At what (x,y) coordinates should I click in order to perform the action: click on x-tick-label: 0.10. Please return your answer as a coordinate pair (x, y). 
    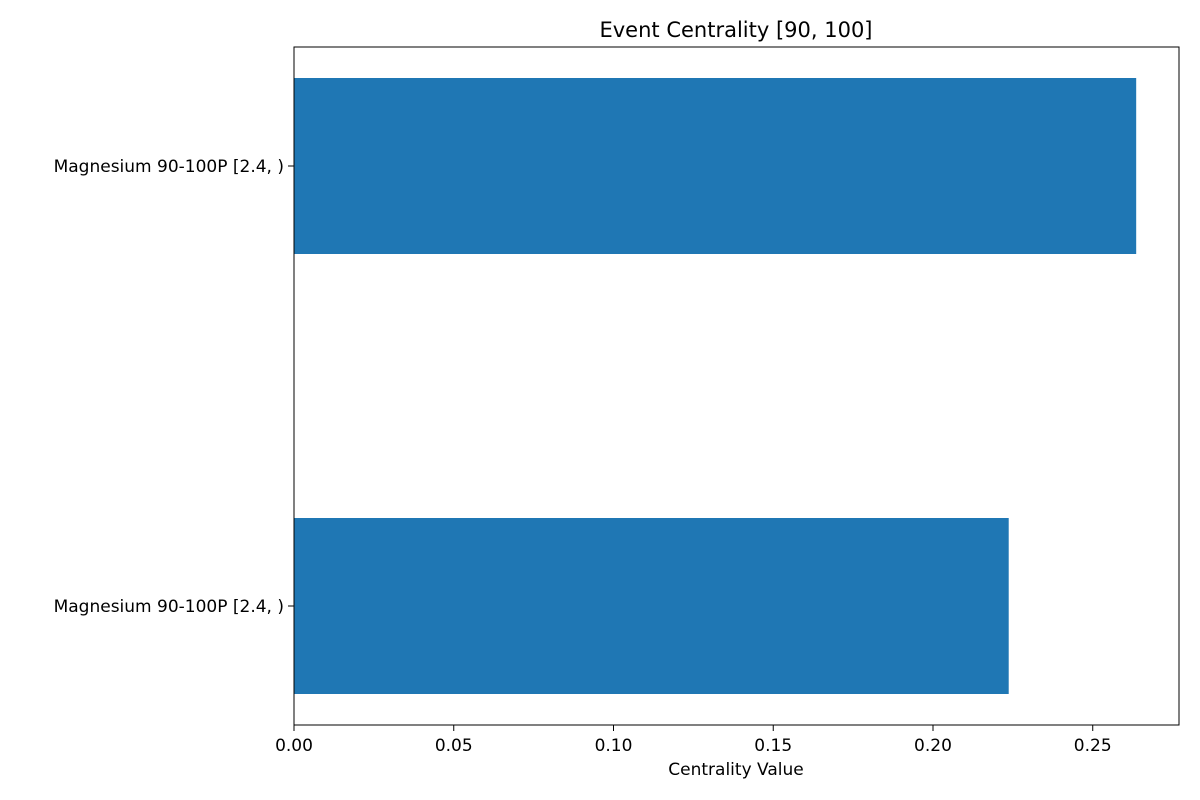
    Looking at the image, I should click on (614, 746).